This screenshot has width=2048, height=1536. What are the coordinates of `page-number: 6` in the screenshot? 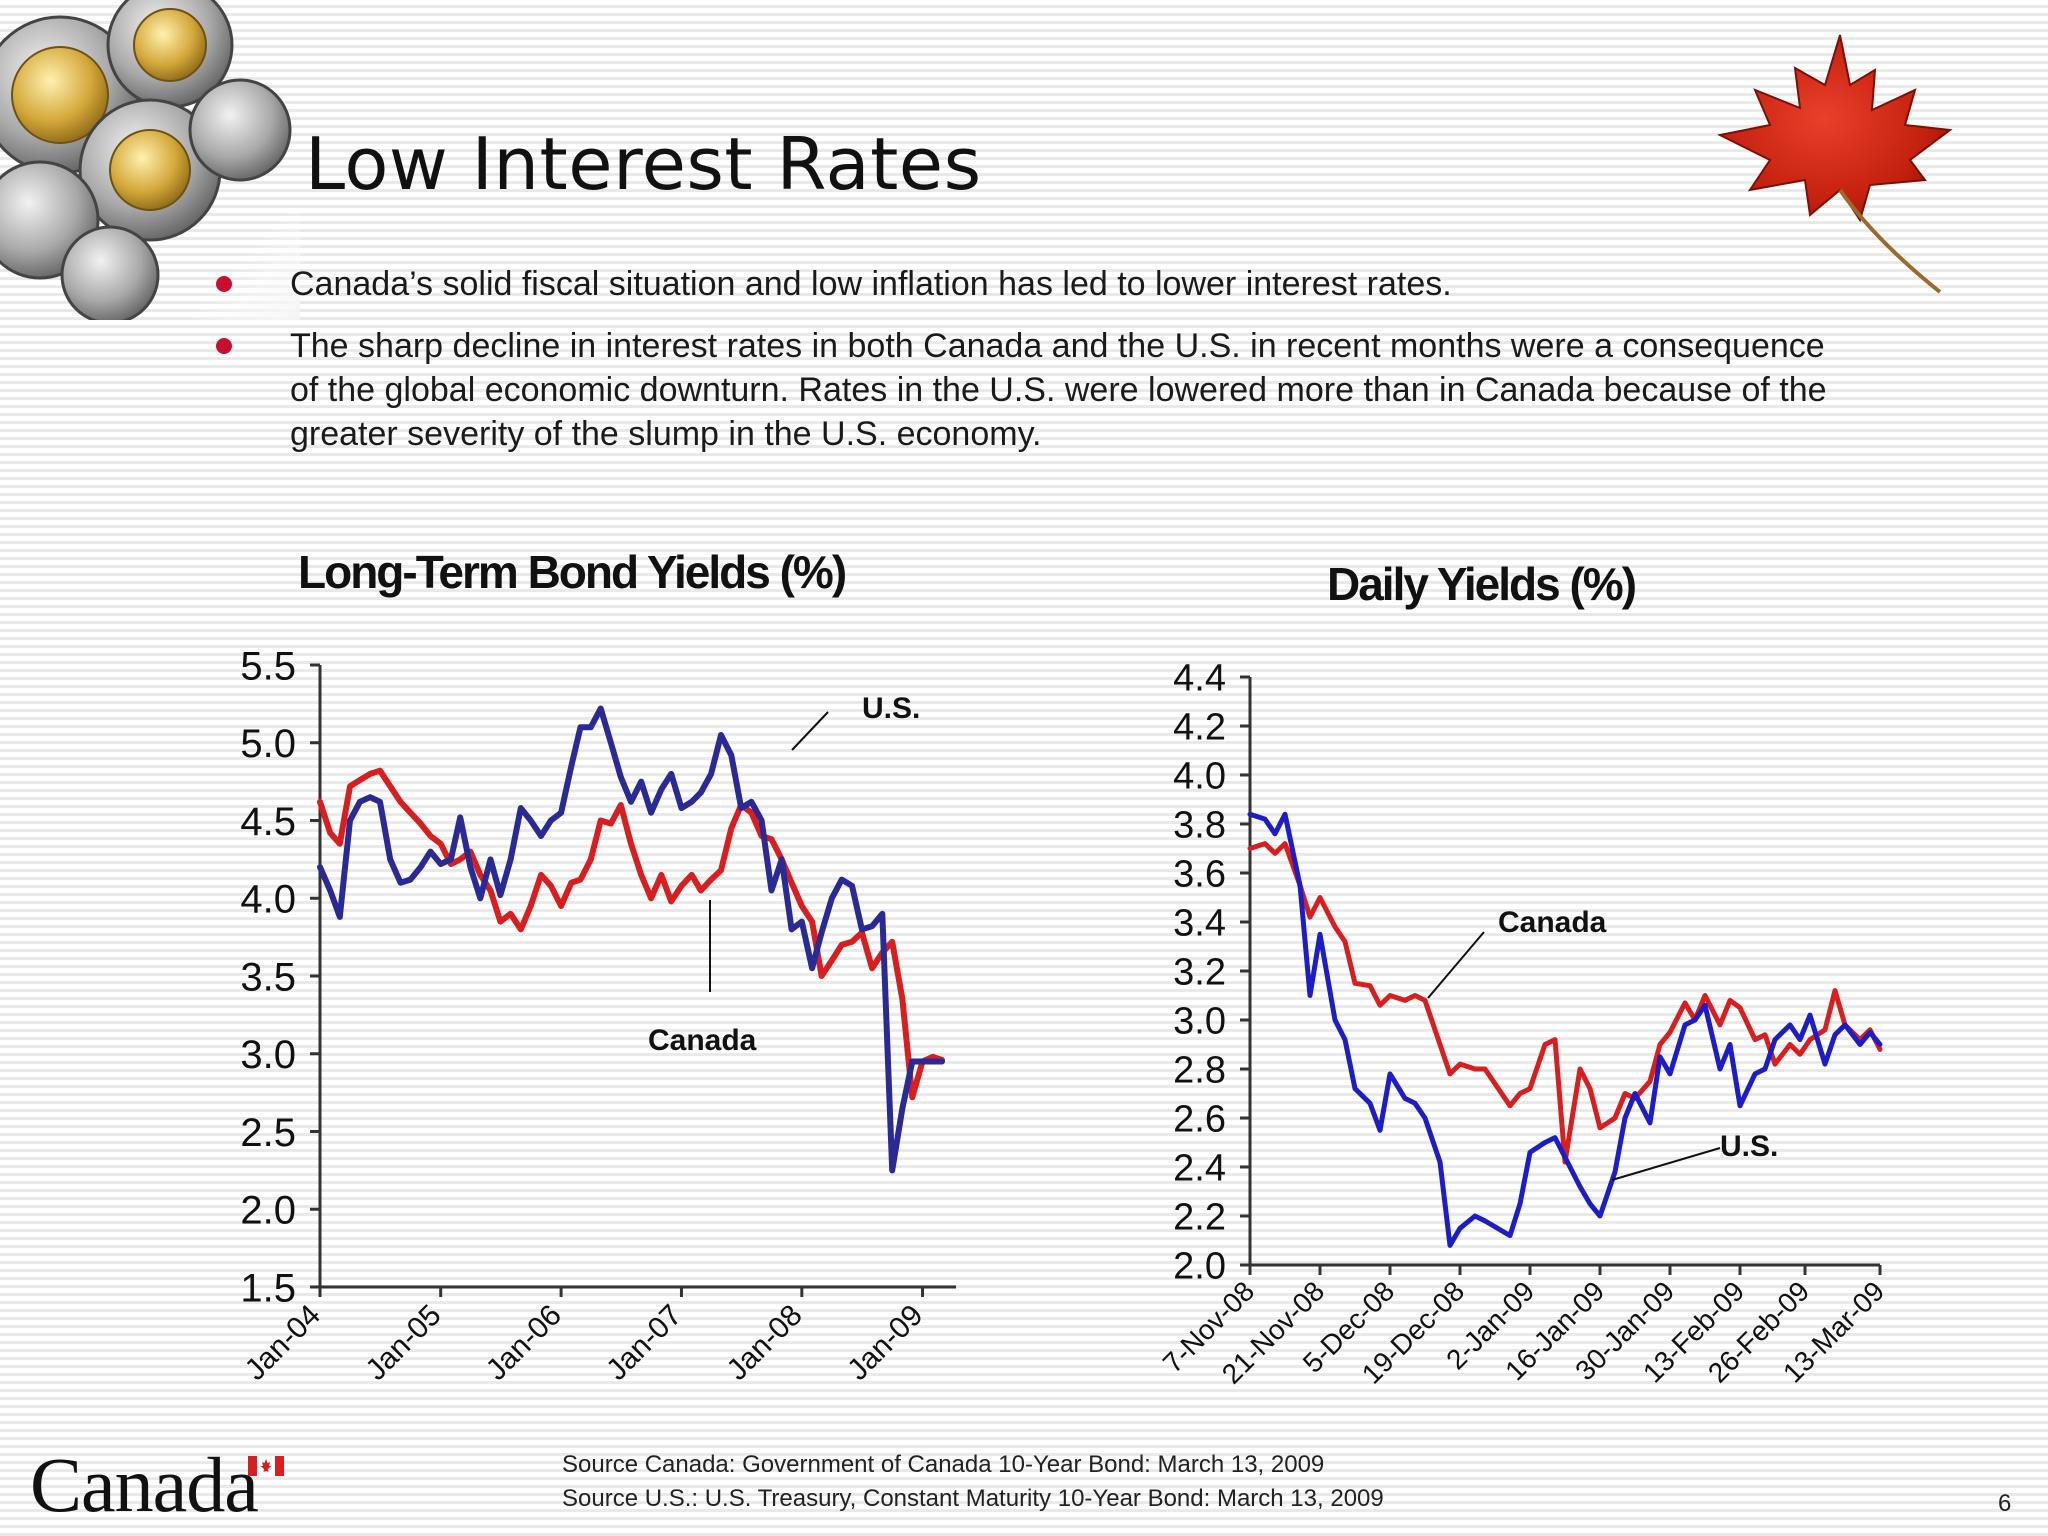 It's located at (2005, 1503).